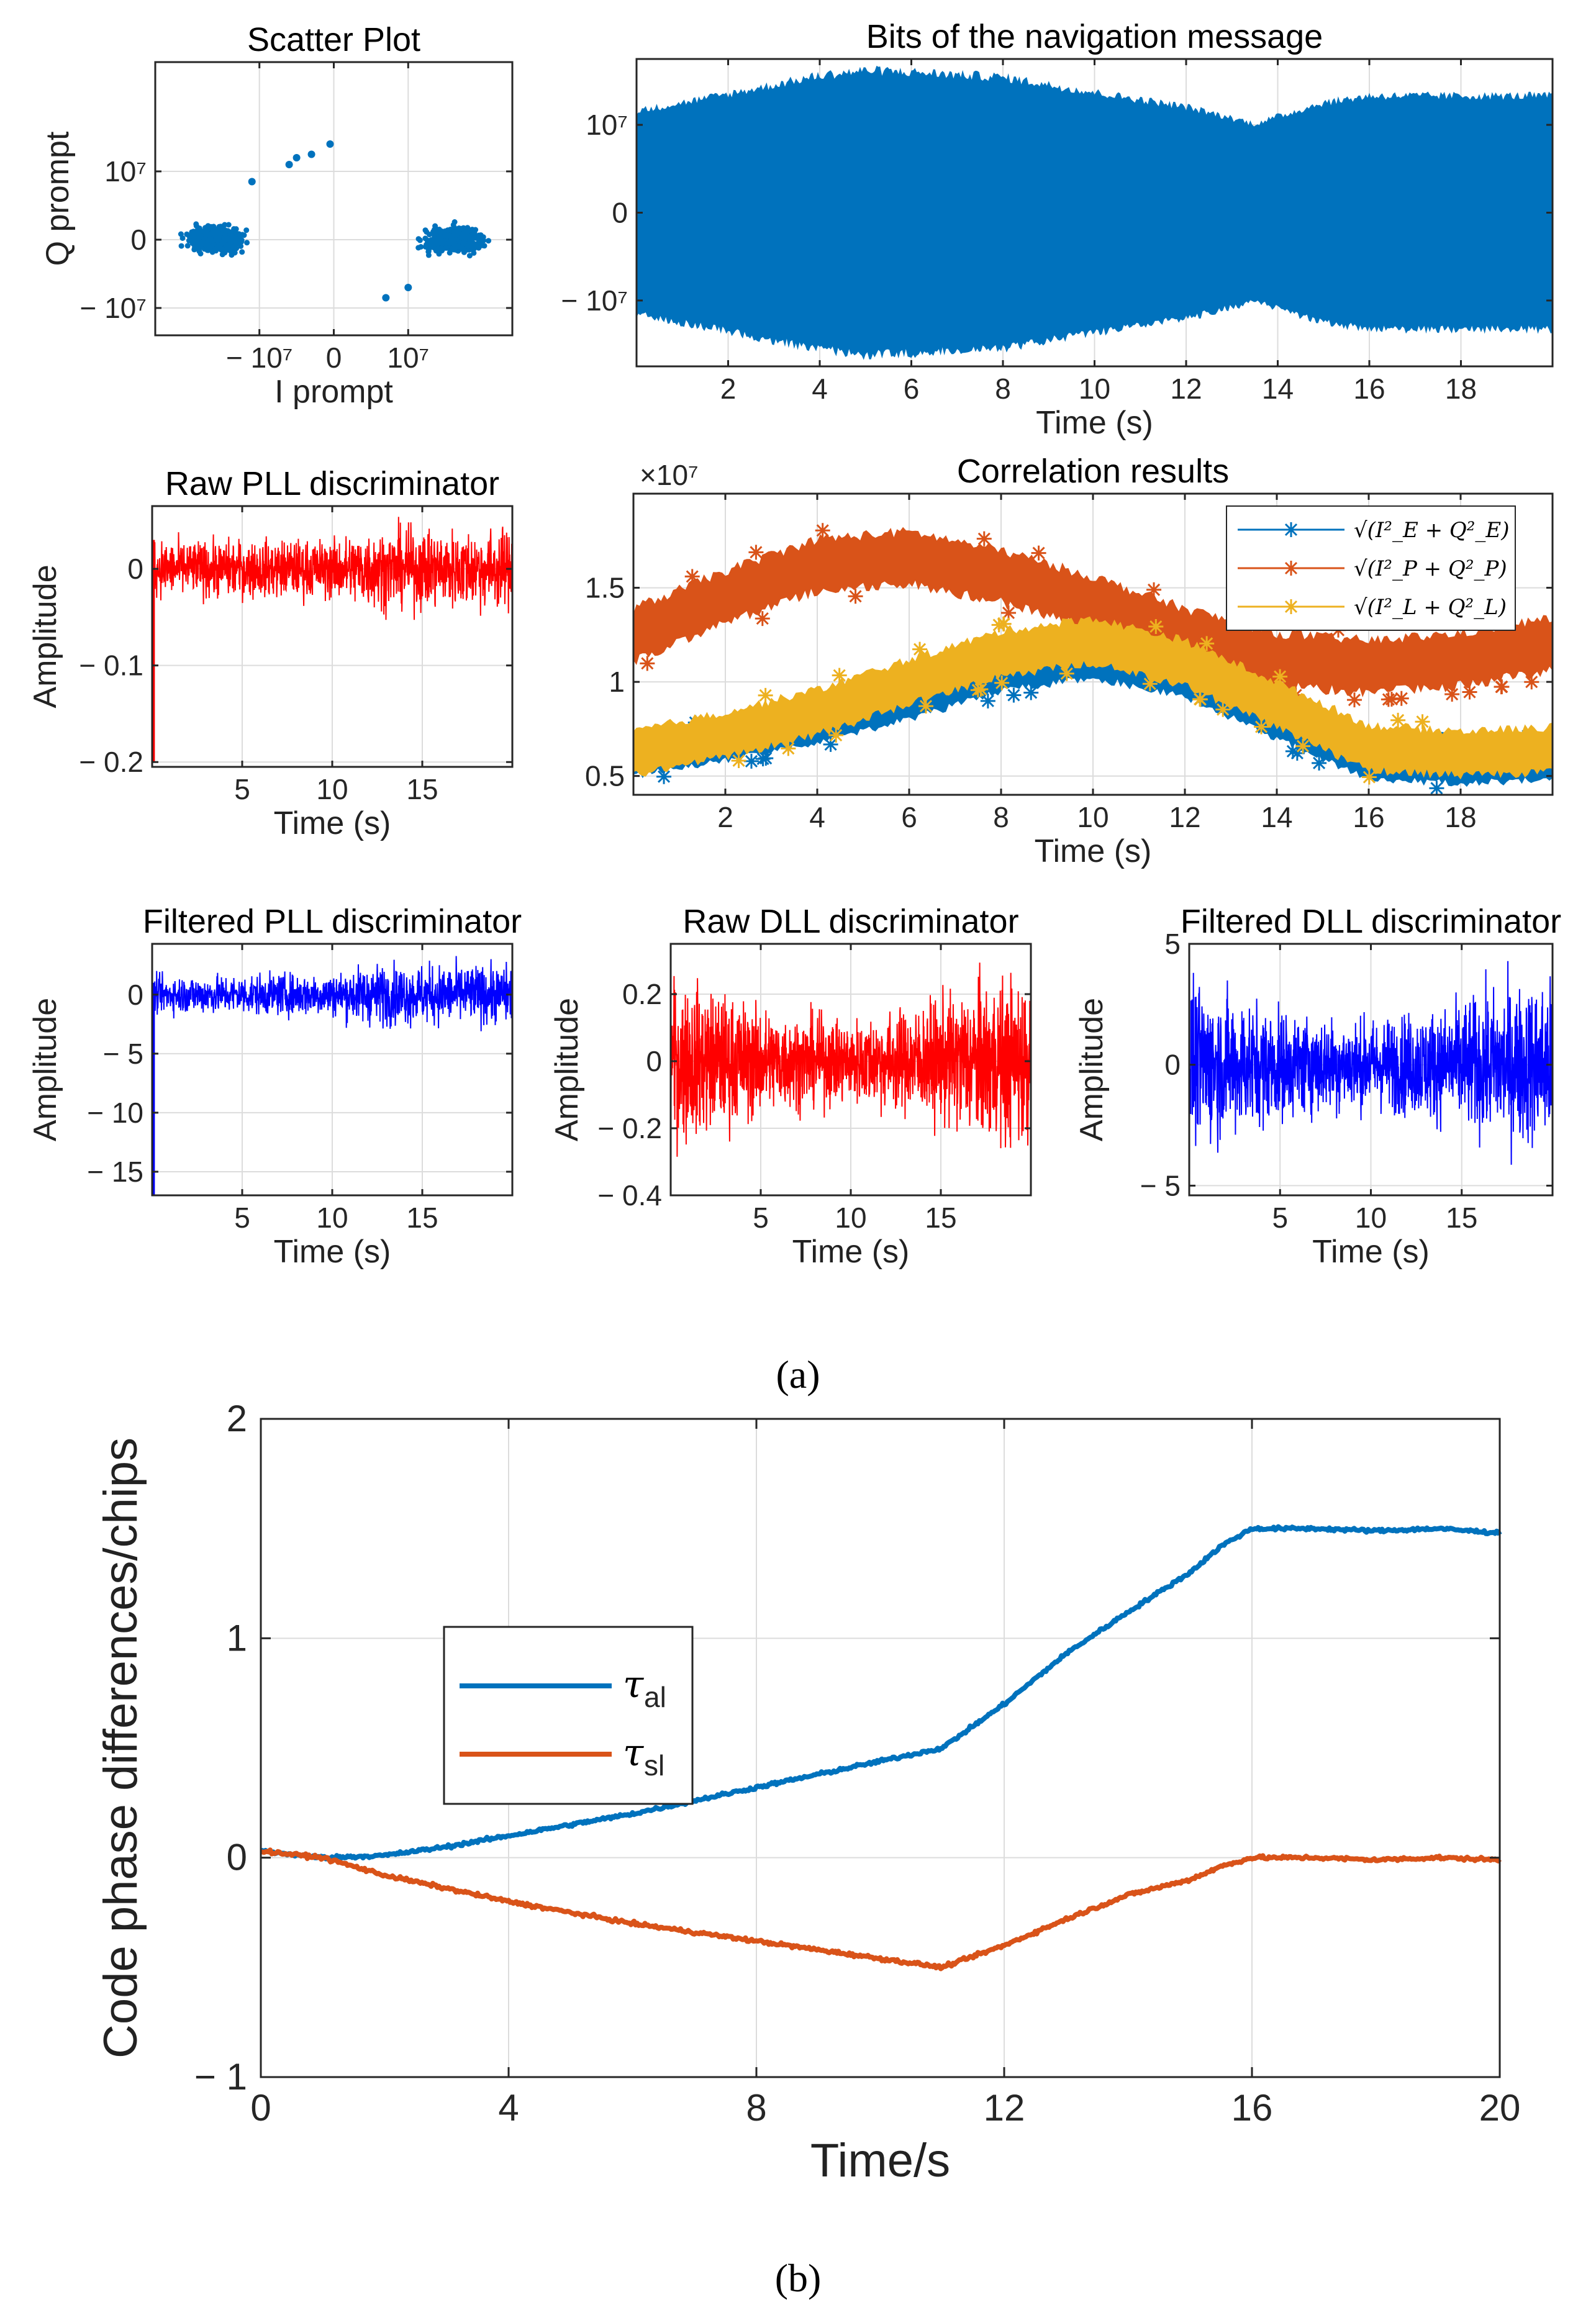  I want to click on x-axis-label: Time/s, so click(880, 2160).